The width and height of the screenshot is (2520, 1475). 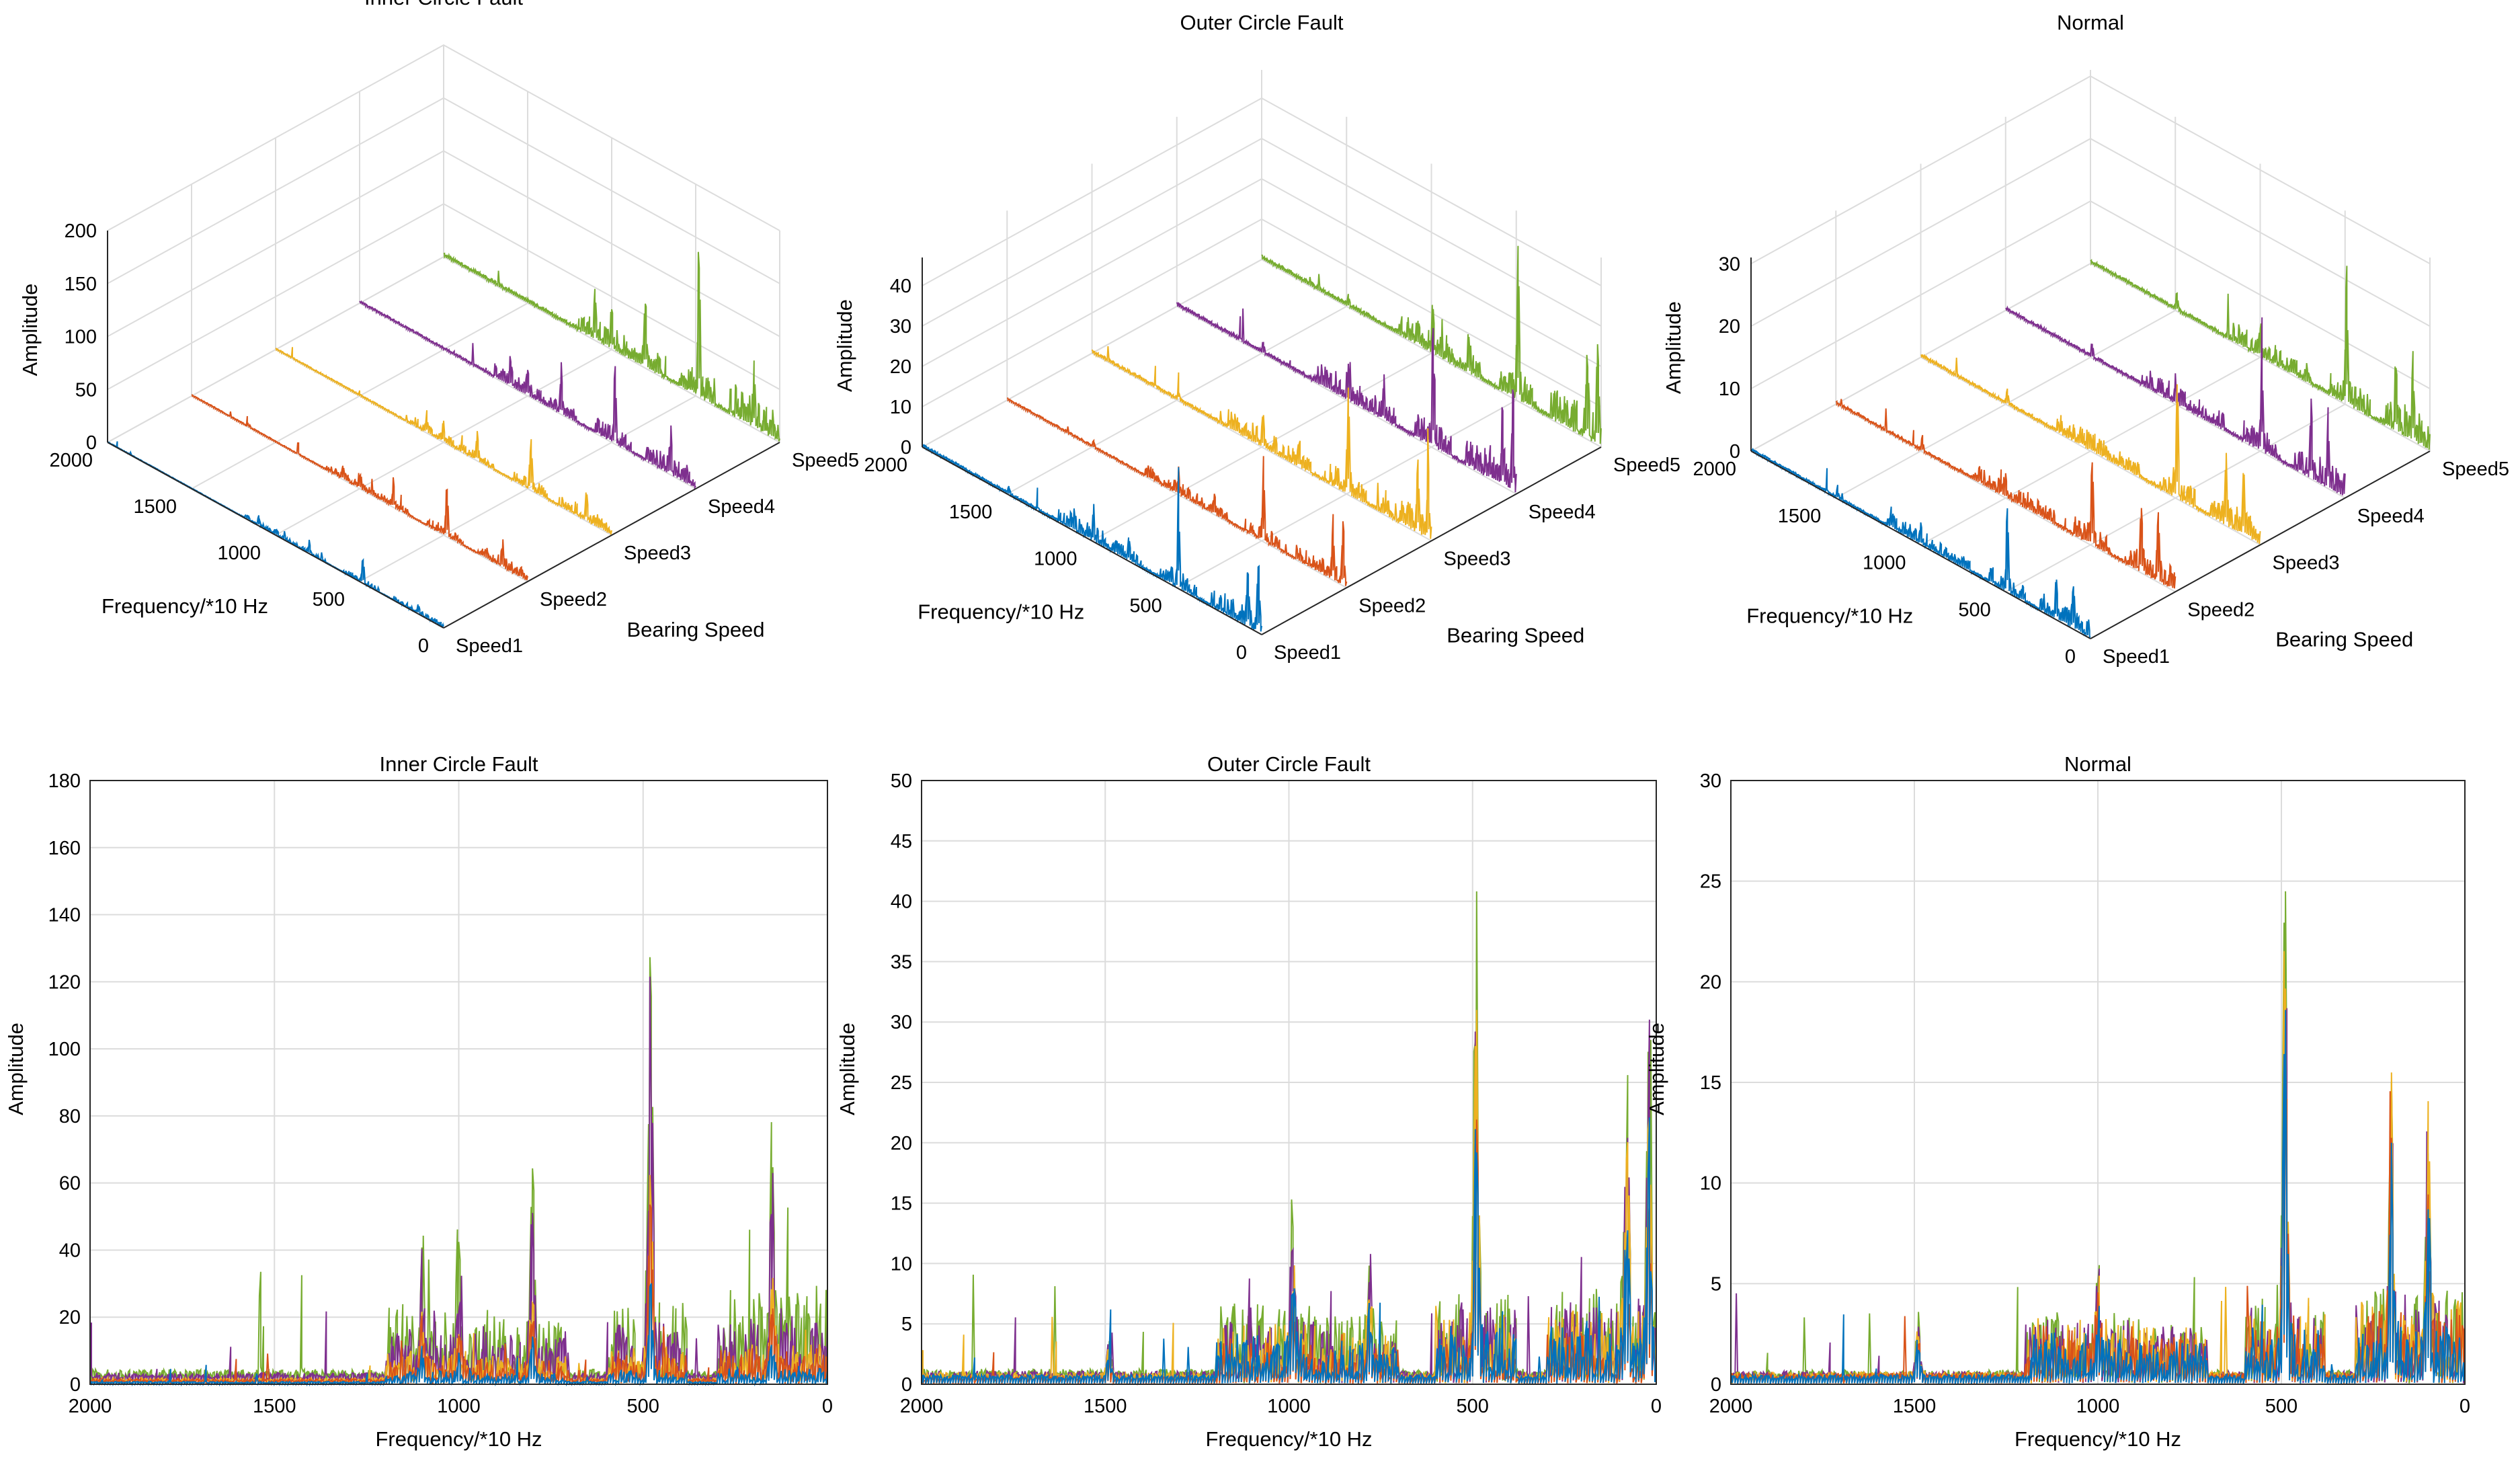 What do you see at coordinates (81, 338) in the screenshot?
I see `z-tick-label: 100` at bounding box center [81, 338].